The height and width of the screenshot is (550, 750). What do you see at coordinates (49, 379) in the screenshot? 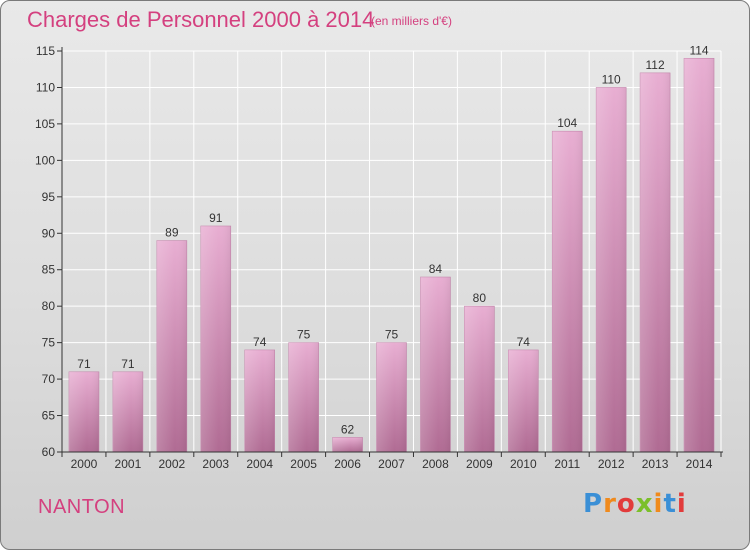
I see `y-tick-label: 70` at bounding box center [49, 379].